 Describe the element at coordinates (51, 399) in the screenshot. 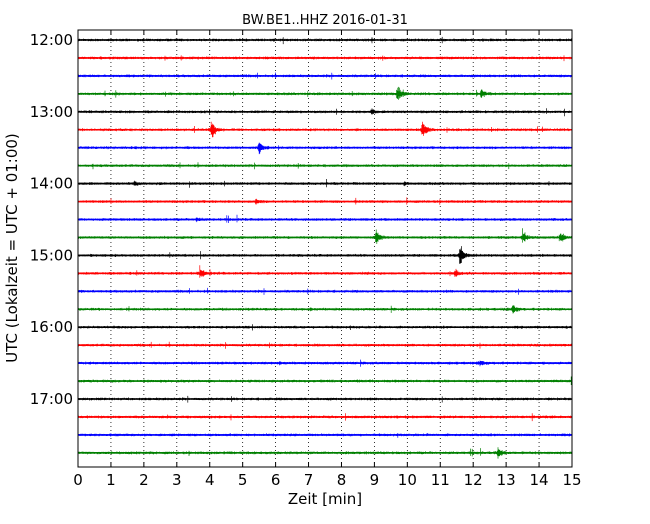

I see `y-tick-label: 17:00` at that location.